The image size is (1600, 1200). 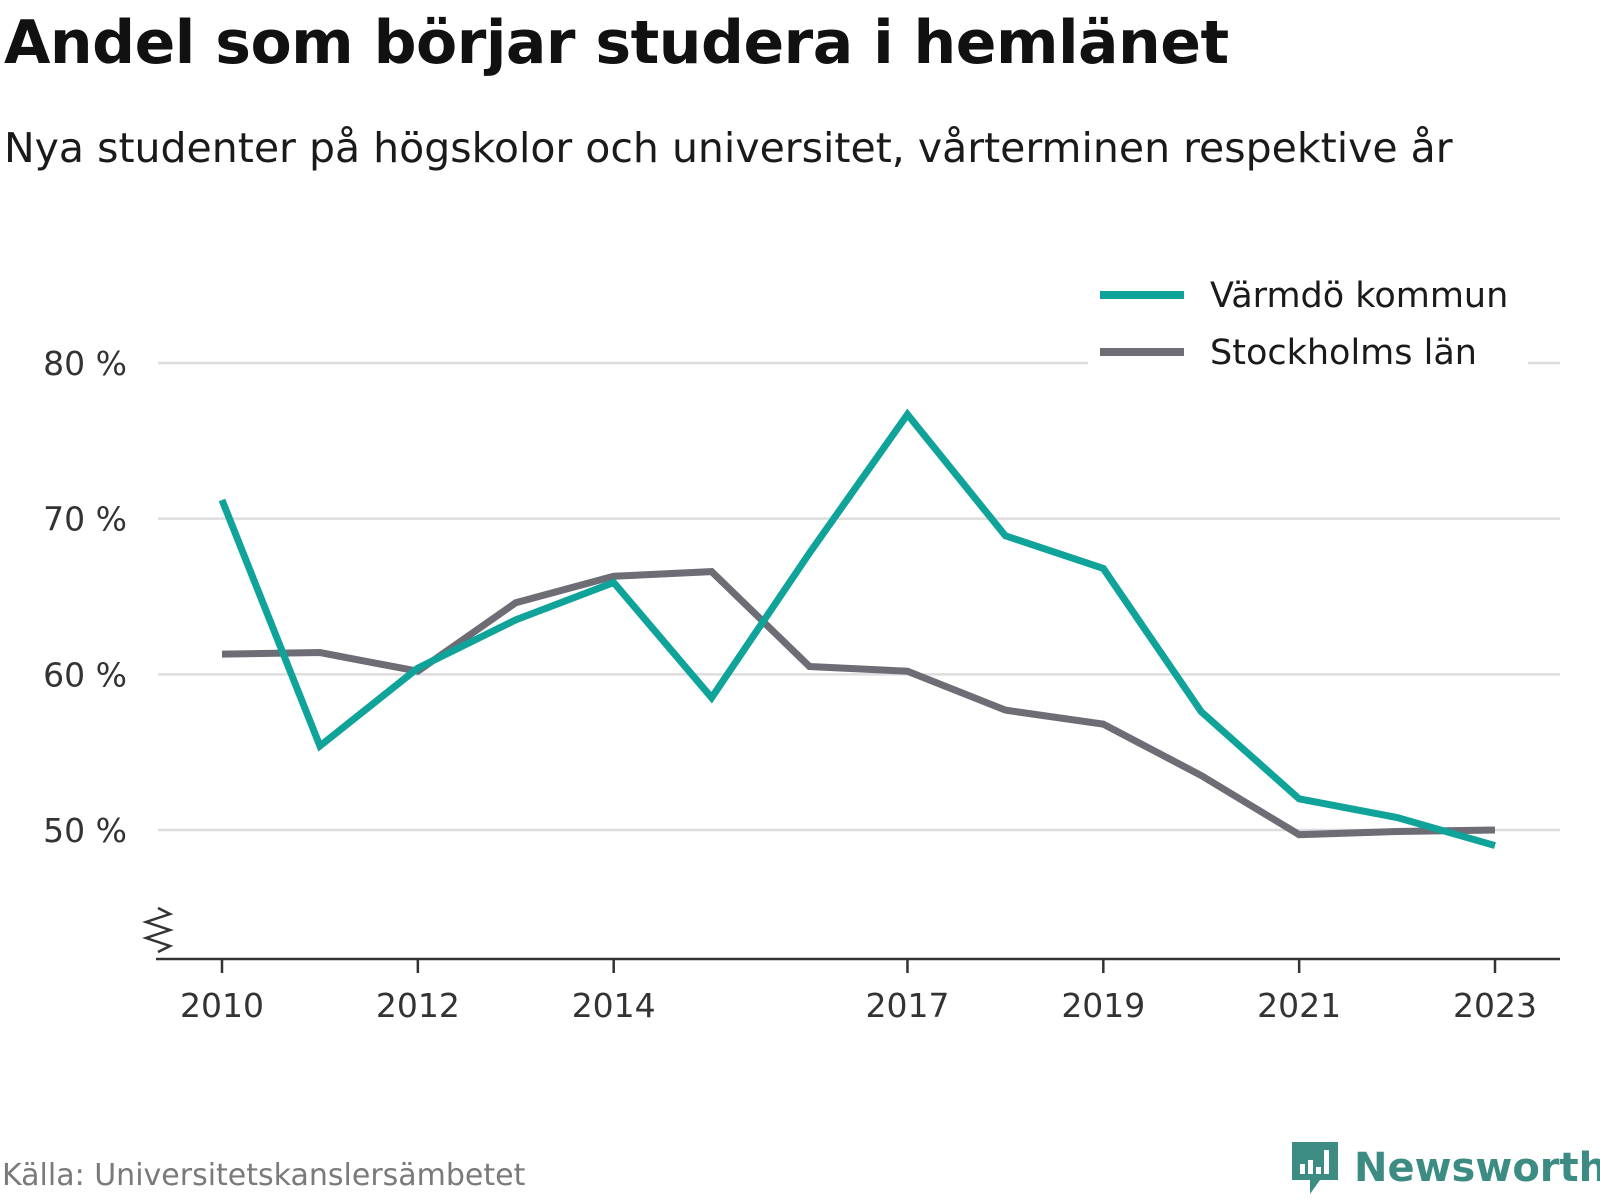 What do you see at coordinates (1343, 353) in the screenshot?
I see `legend-label: Stockholms län` at bounding box center [1343, 353].